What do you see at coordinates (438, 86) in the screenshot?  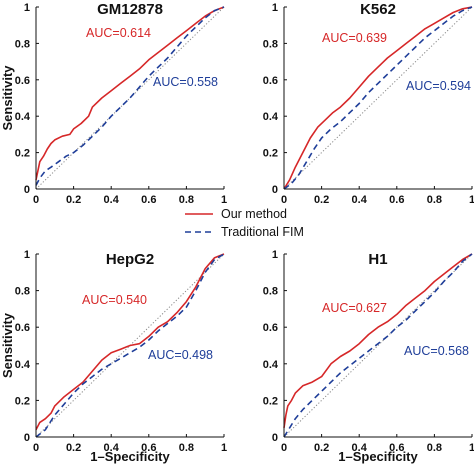 I see `auc-label-traditional-fim: AUC=0.594` at bounding box center [438, 86].